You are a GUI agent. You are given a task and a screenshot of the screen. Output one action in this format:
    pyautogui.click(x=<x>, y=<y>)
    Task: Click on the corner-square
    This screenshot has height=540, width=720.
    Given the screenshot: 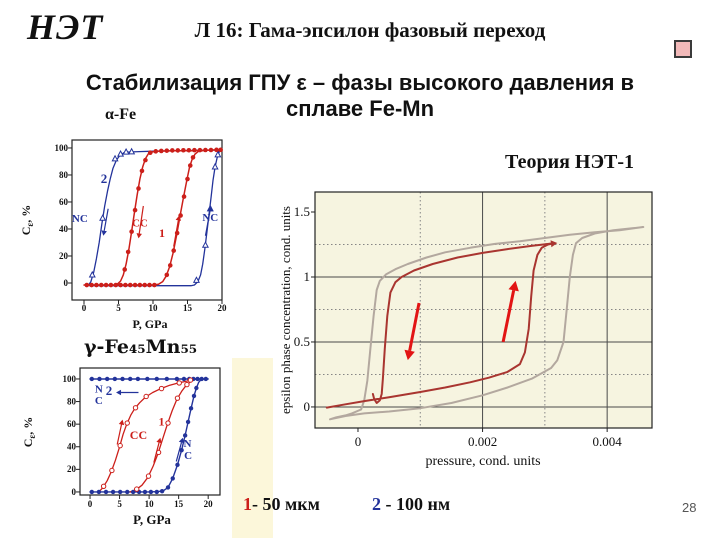 What is the action you would take?
    pyautogui.click(x=683, y=49)
    